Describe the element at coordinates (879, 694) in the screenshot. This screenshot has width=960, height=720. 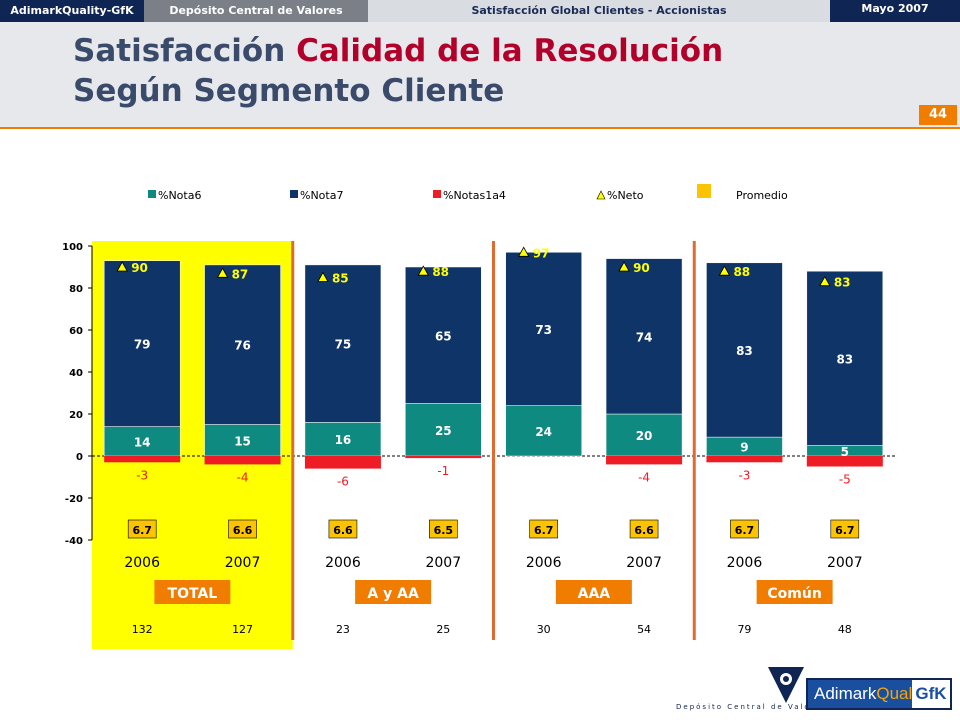
I see `adimark-gfk-logo: AdimarkQuality GfK` at that location.